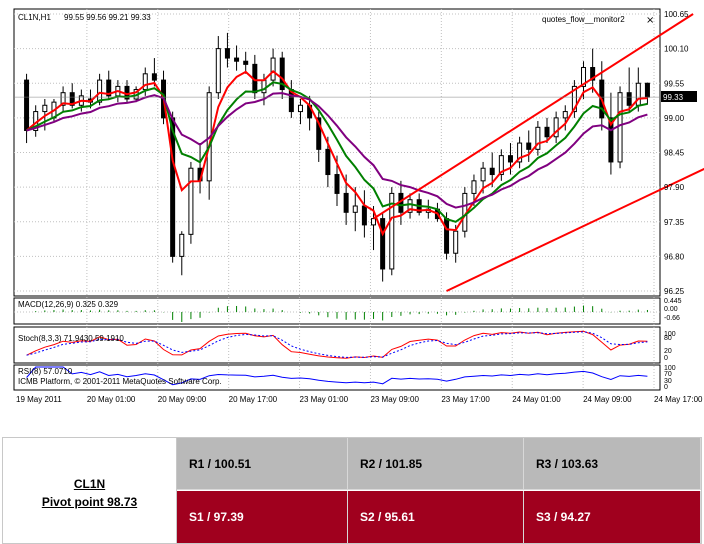  What do you see at coordinates (71, 338) in the screenshot?
I see `stoch-label: Stoch(8,3,3) 71.9430 59.1910` at bounding box center [71, 338].